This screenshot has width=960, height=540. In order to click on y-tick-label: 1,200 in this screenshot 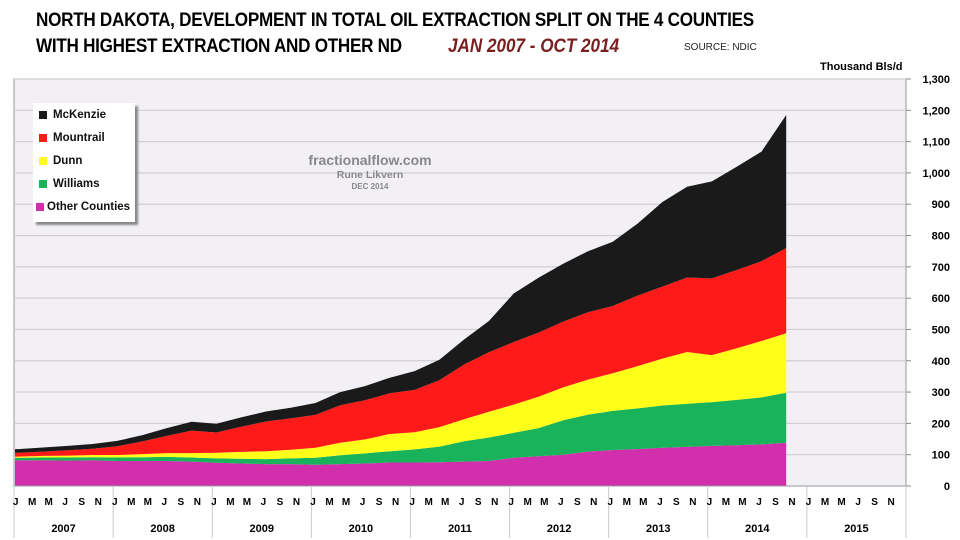, I will do `click(936, 111)`.